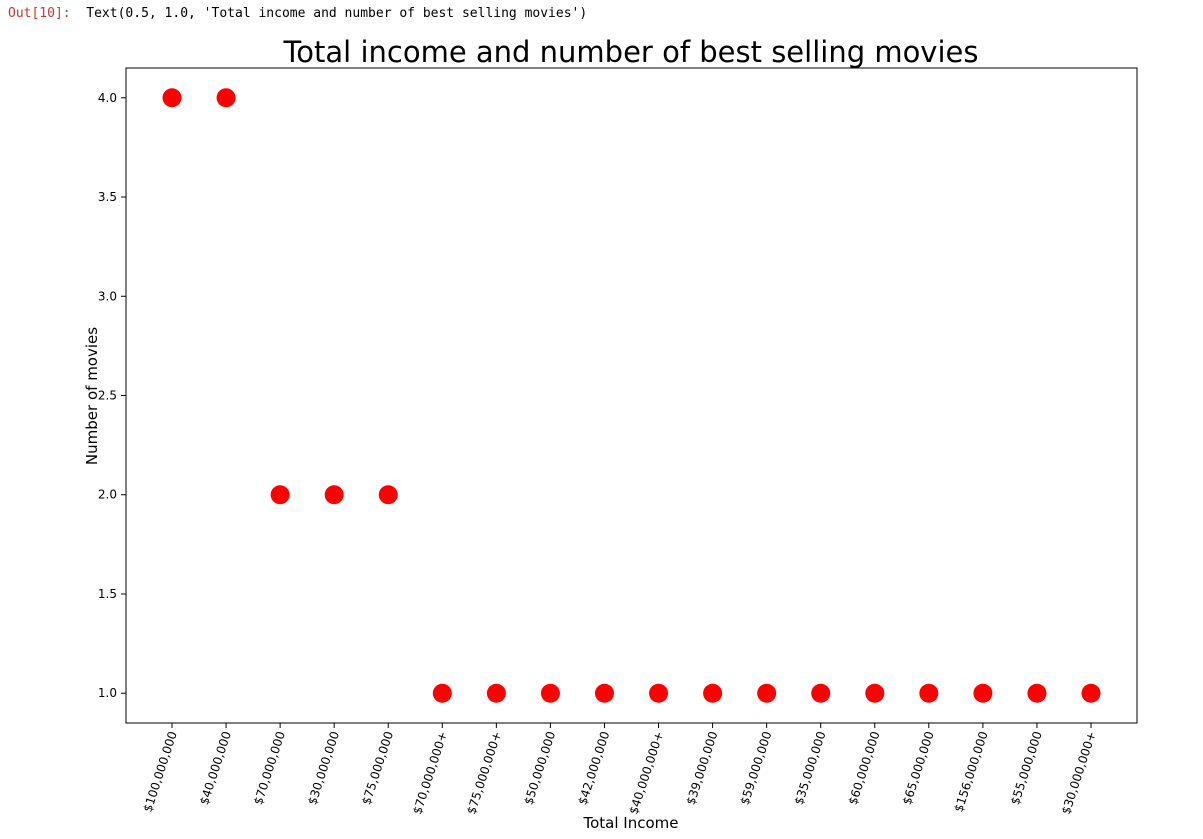 The height and width of the screenshot is (839, 1203). What do you see at coordinates (430, 773) in the screenshot?
I see `x-tick-label: $70,000,000+` at bounding box center [430, 773].